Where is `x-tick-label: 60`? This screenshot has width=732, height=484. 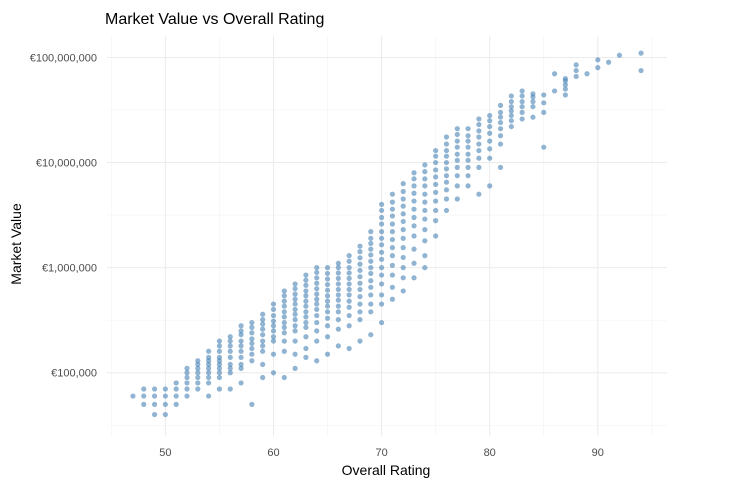
x-tick-label: 60 is located at coordinates (273, 453).